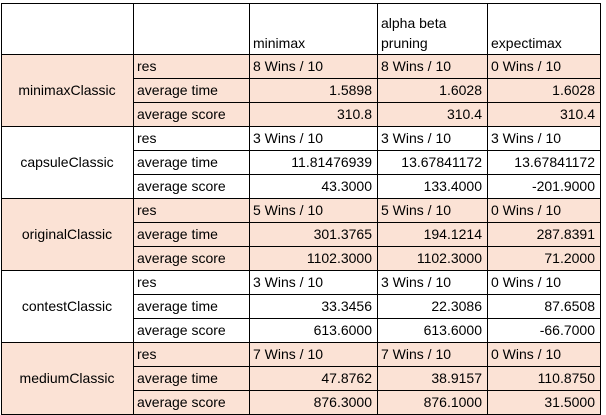  What do you see at coordinates (432, 306) in the screenshot?
I see `data-cell: 22.3086` at bounding box center [432, 306].